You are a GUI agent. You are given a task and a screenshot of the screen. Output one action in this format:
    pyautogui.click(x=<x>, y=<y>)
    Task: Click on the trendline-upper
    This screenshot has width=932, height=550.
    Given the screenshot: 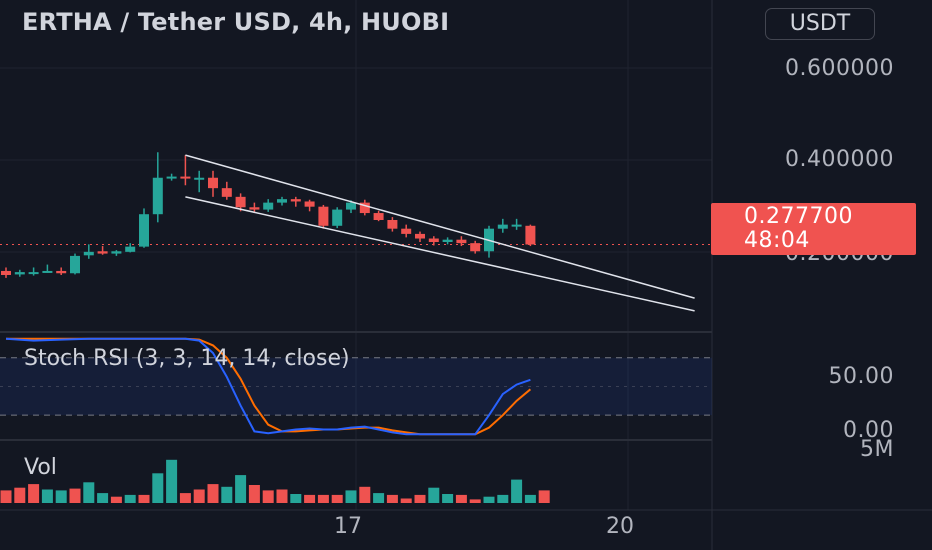 What is the action you would take?
    pyautogui.click(x=440, y=226)
    